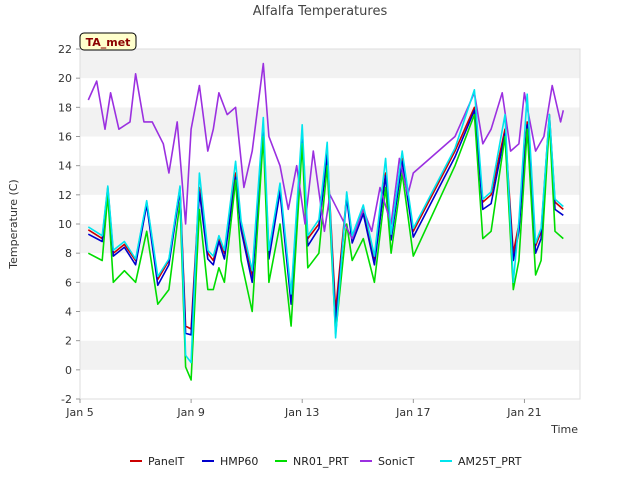  What do you see at coordinates (68, 312) in the screenshot?
I see `y-tick-label: 4` at bounding box center [68, 312].